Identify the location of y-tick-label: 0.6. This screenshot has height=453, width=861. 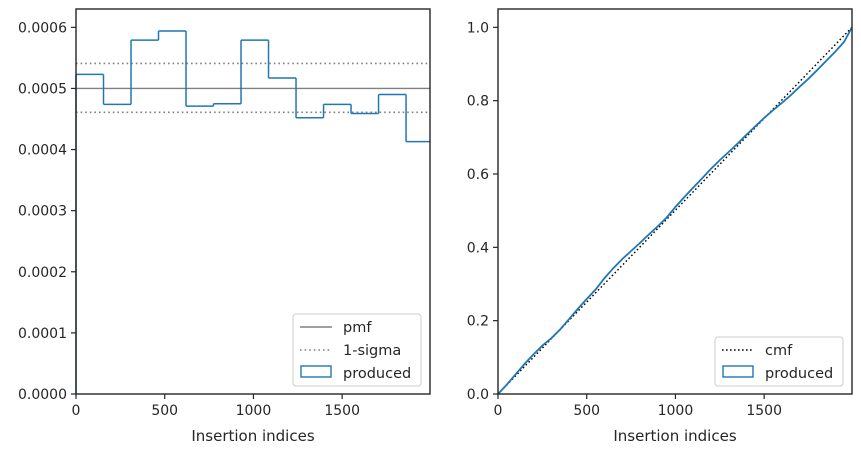
(478, 175).